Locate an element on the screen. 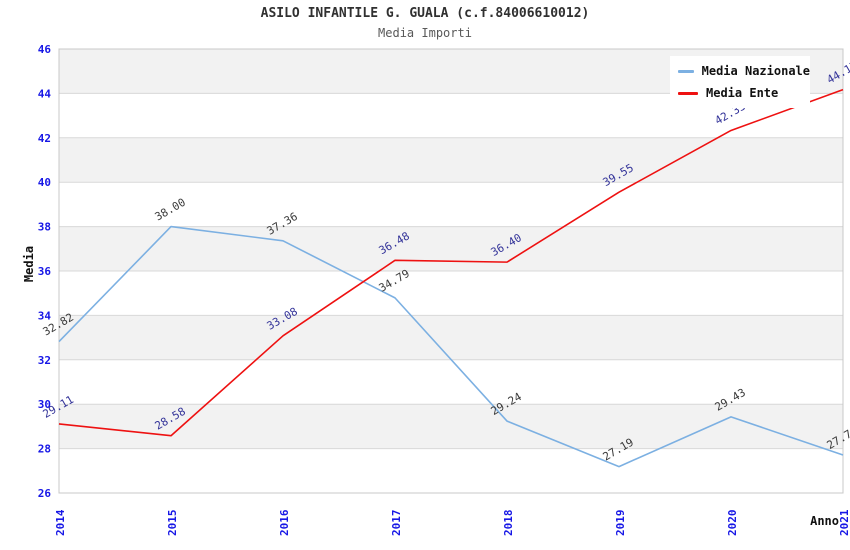  y-tick-label: 34 is located at coordinates (45, 315).